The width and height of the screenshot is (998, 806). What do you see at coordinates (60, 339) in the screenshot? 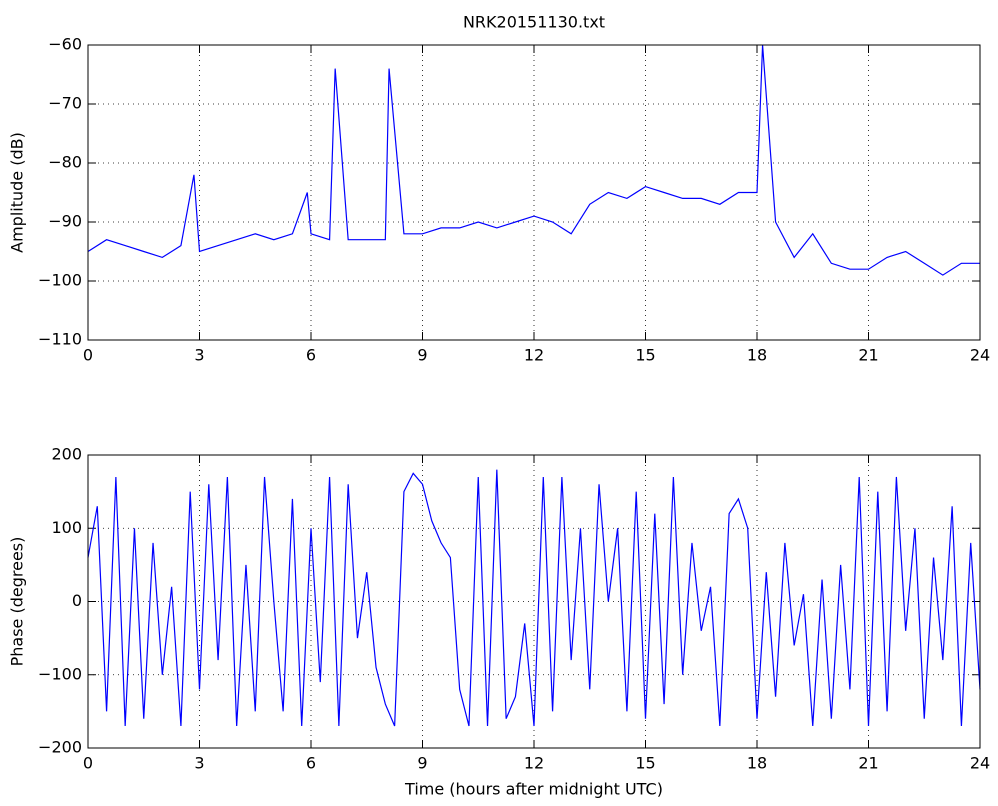
I see `y-tick-label: −110` at bounding box center [60, 339].